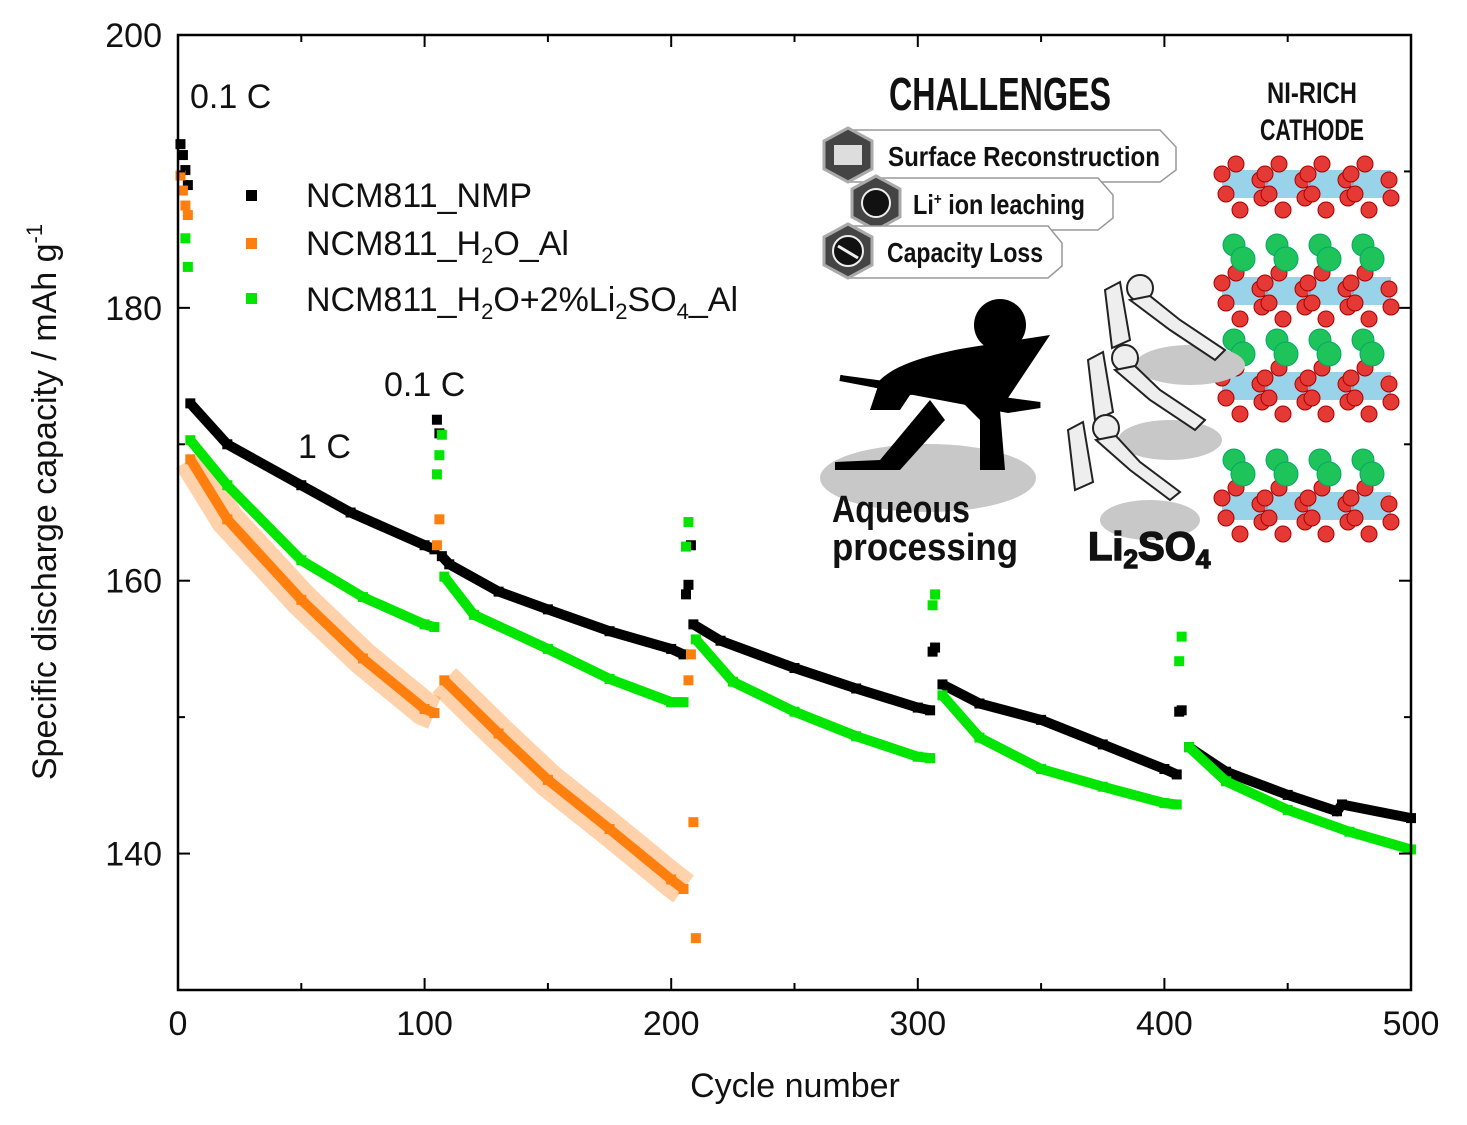  What do you see at coordinates (795, 1086) in the screenshot?
I see `x-axis-label: Cycle number` at bounding box center [795, 1086].